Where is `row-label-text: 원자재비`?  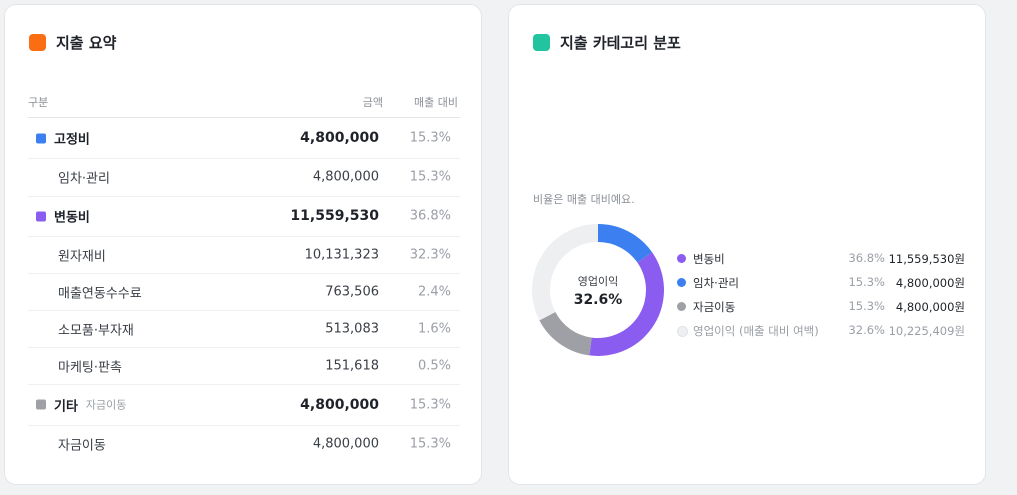
row-label-text: 원자재비 is located at coordinates (82, 256).